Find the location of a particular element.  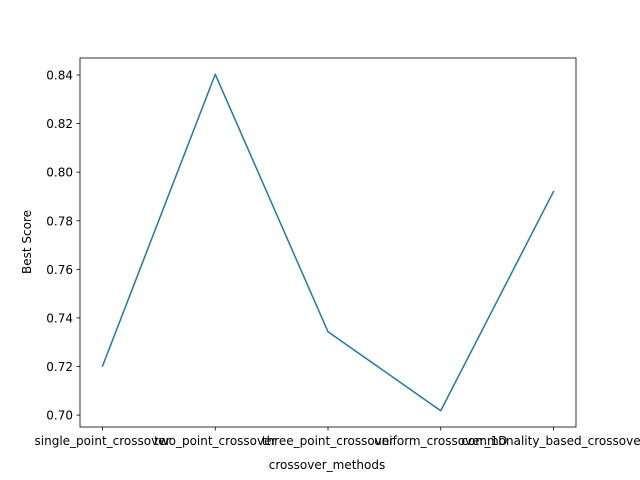

x-tick-label: uniform_crossover_1D is located at coordinates (440, 441).